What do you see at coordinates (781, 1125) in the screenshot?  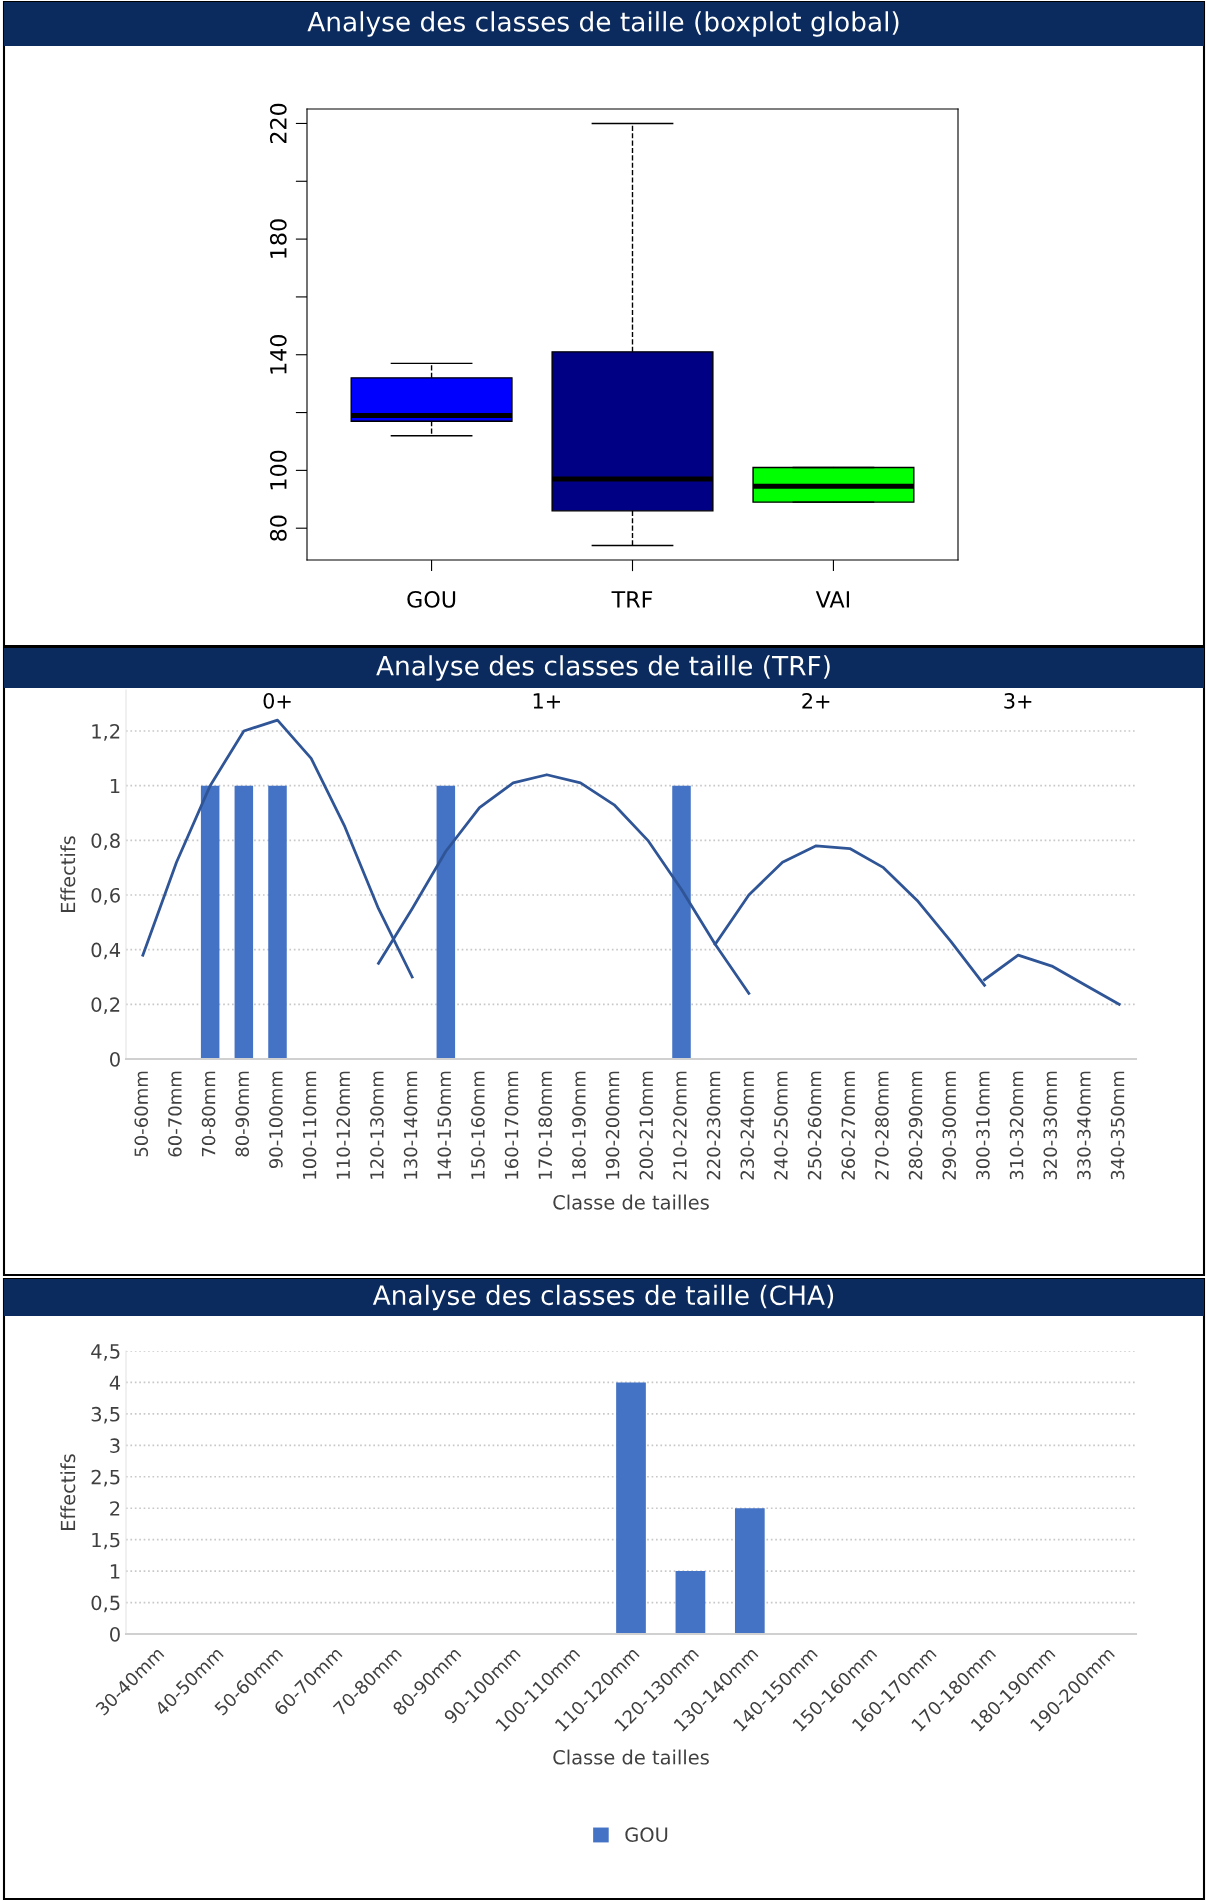 I see `x-tick-label: 240-250mm` at bounding box center [781, 1125].